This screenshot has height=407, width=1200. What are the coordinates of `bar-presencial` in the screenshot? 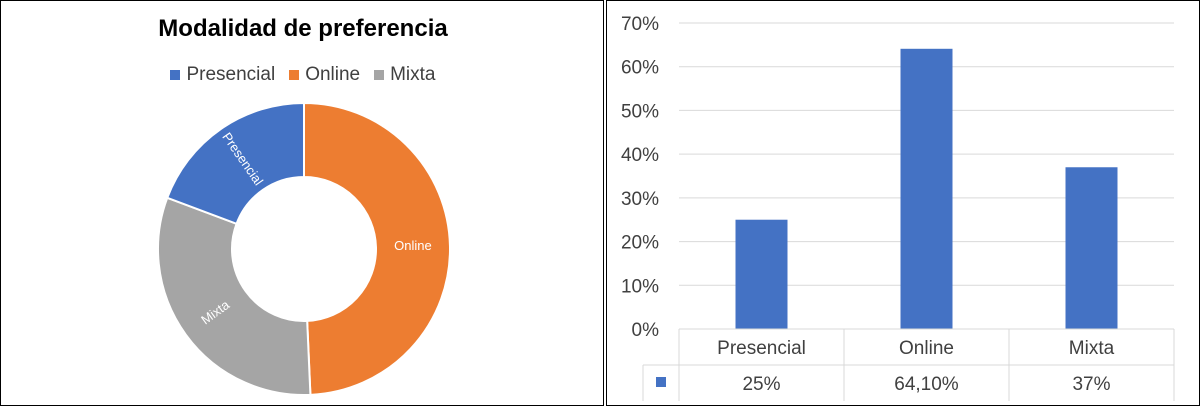 It's located at (761, 274).